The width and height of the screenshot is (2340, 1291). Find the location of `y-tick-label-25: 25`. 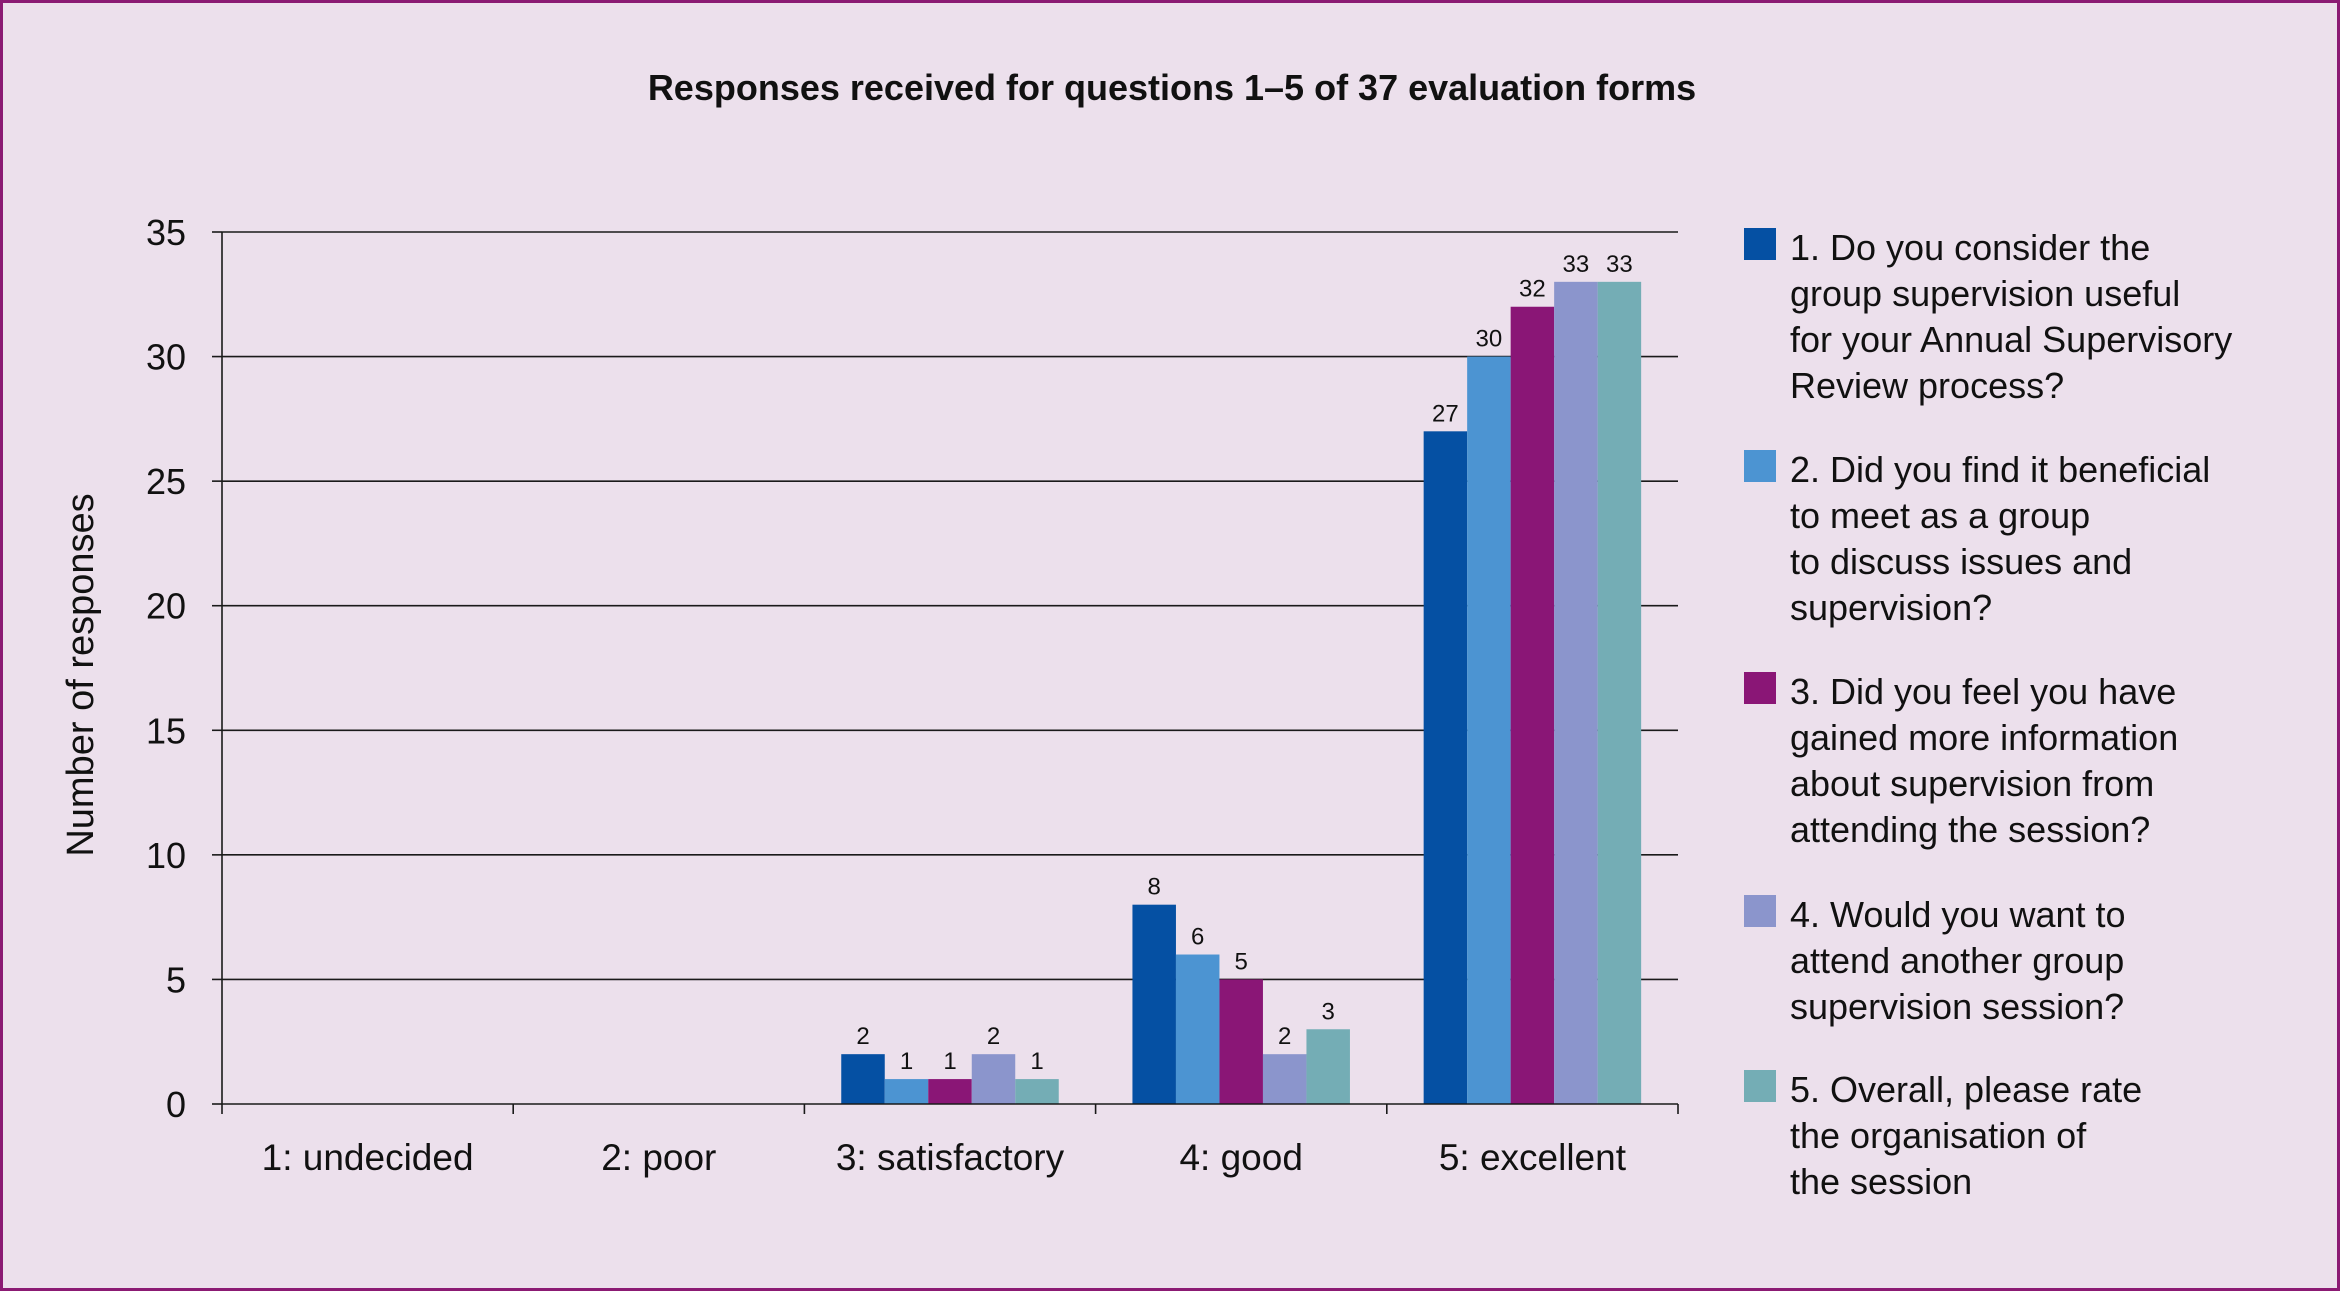

y-tick-label-25: 25 is located at coordinates (166, 481).